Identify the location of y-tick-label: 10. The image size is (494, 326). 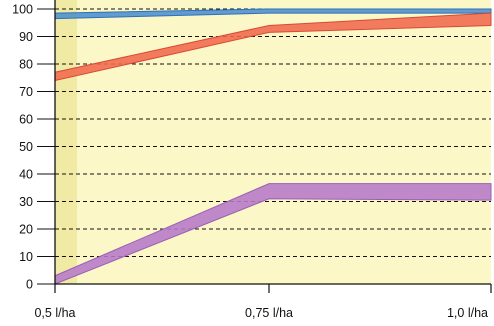
(26, 257).